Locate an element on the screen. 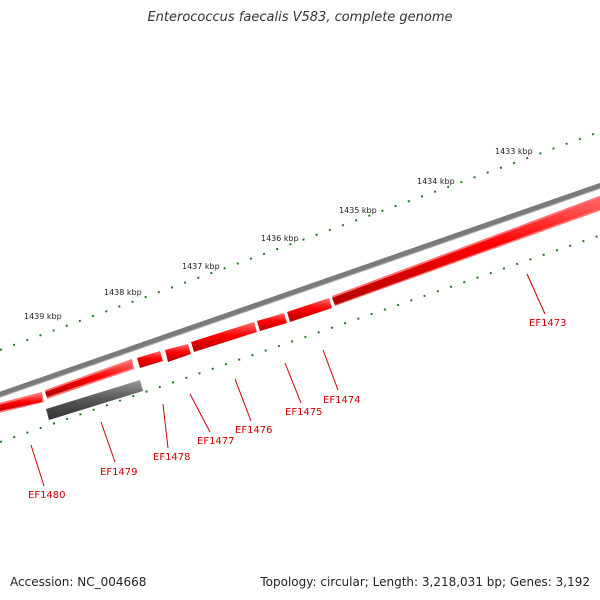  gene-label-EF1479: EF1479 is located at coordinates (119, 472).